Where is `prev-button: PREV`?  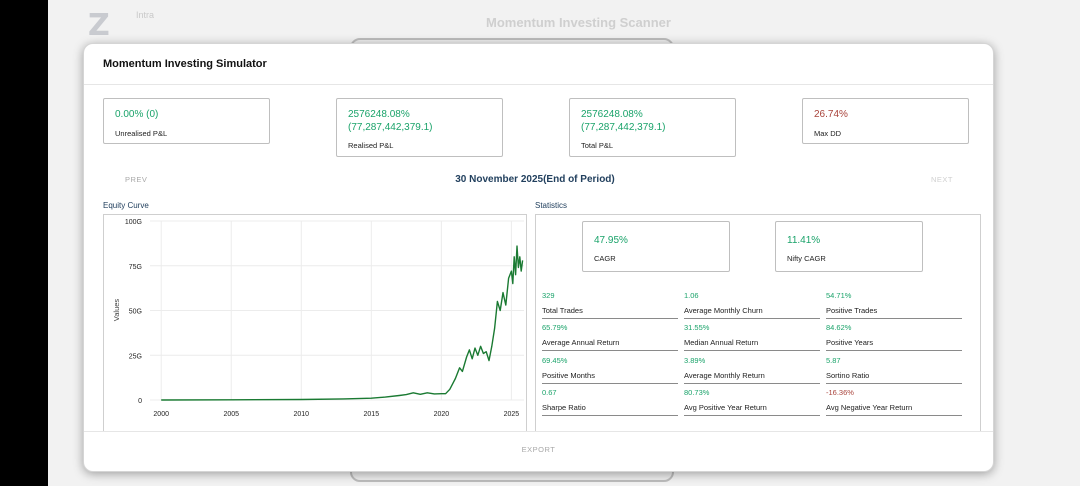
prev-button: PREV is located at coordinates (136, 179).